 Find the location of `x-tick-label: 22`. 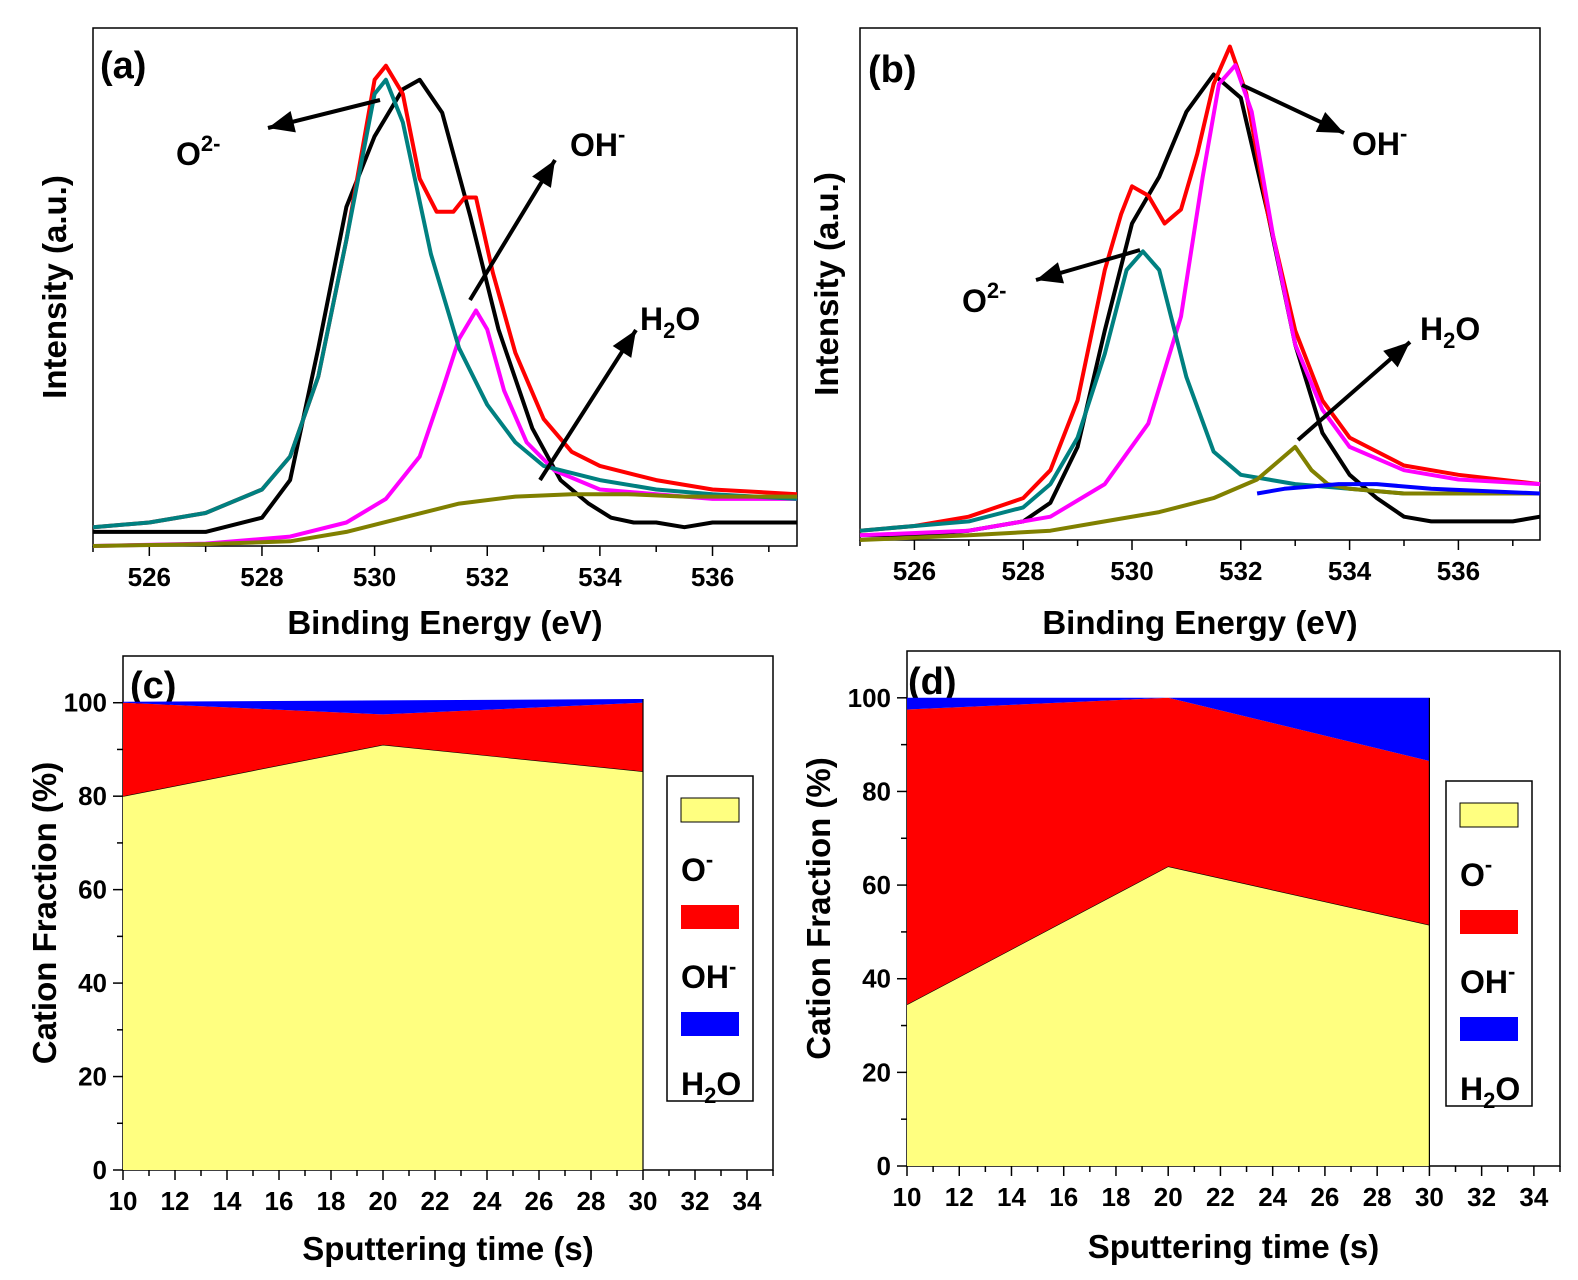

x-tick-label: 22 is located at coordinates (435, 1201).